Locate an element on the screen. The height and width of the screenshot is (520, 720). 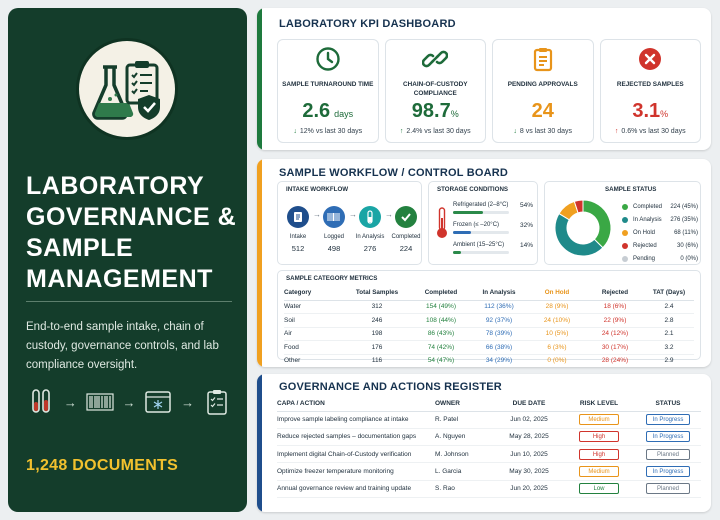
delta-arrow-icon: ↓ is located at coordinates (295, 131).